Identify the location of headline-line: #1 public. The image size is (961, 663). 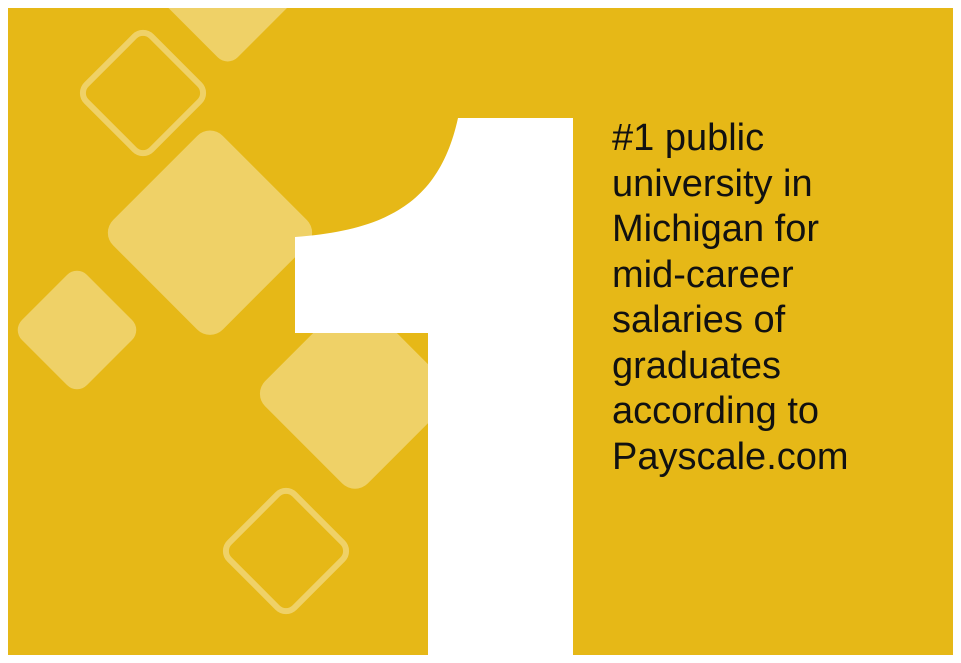
(688, 138).